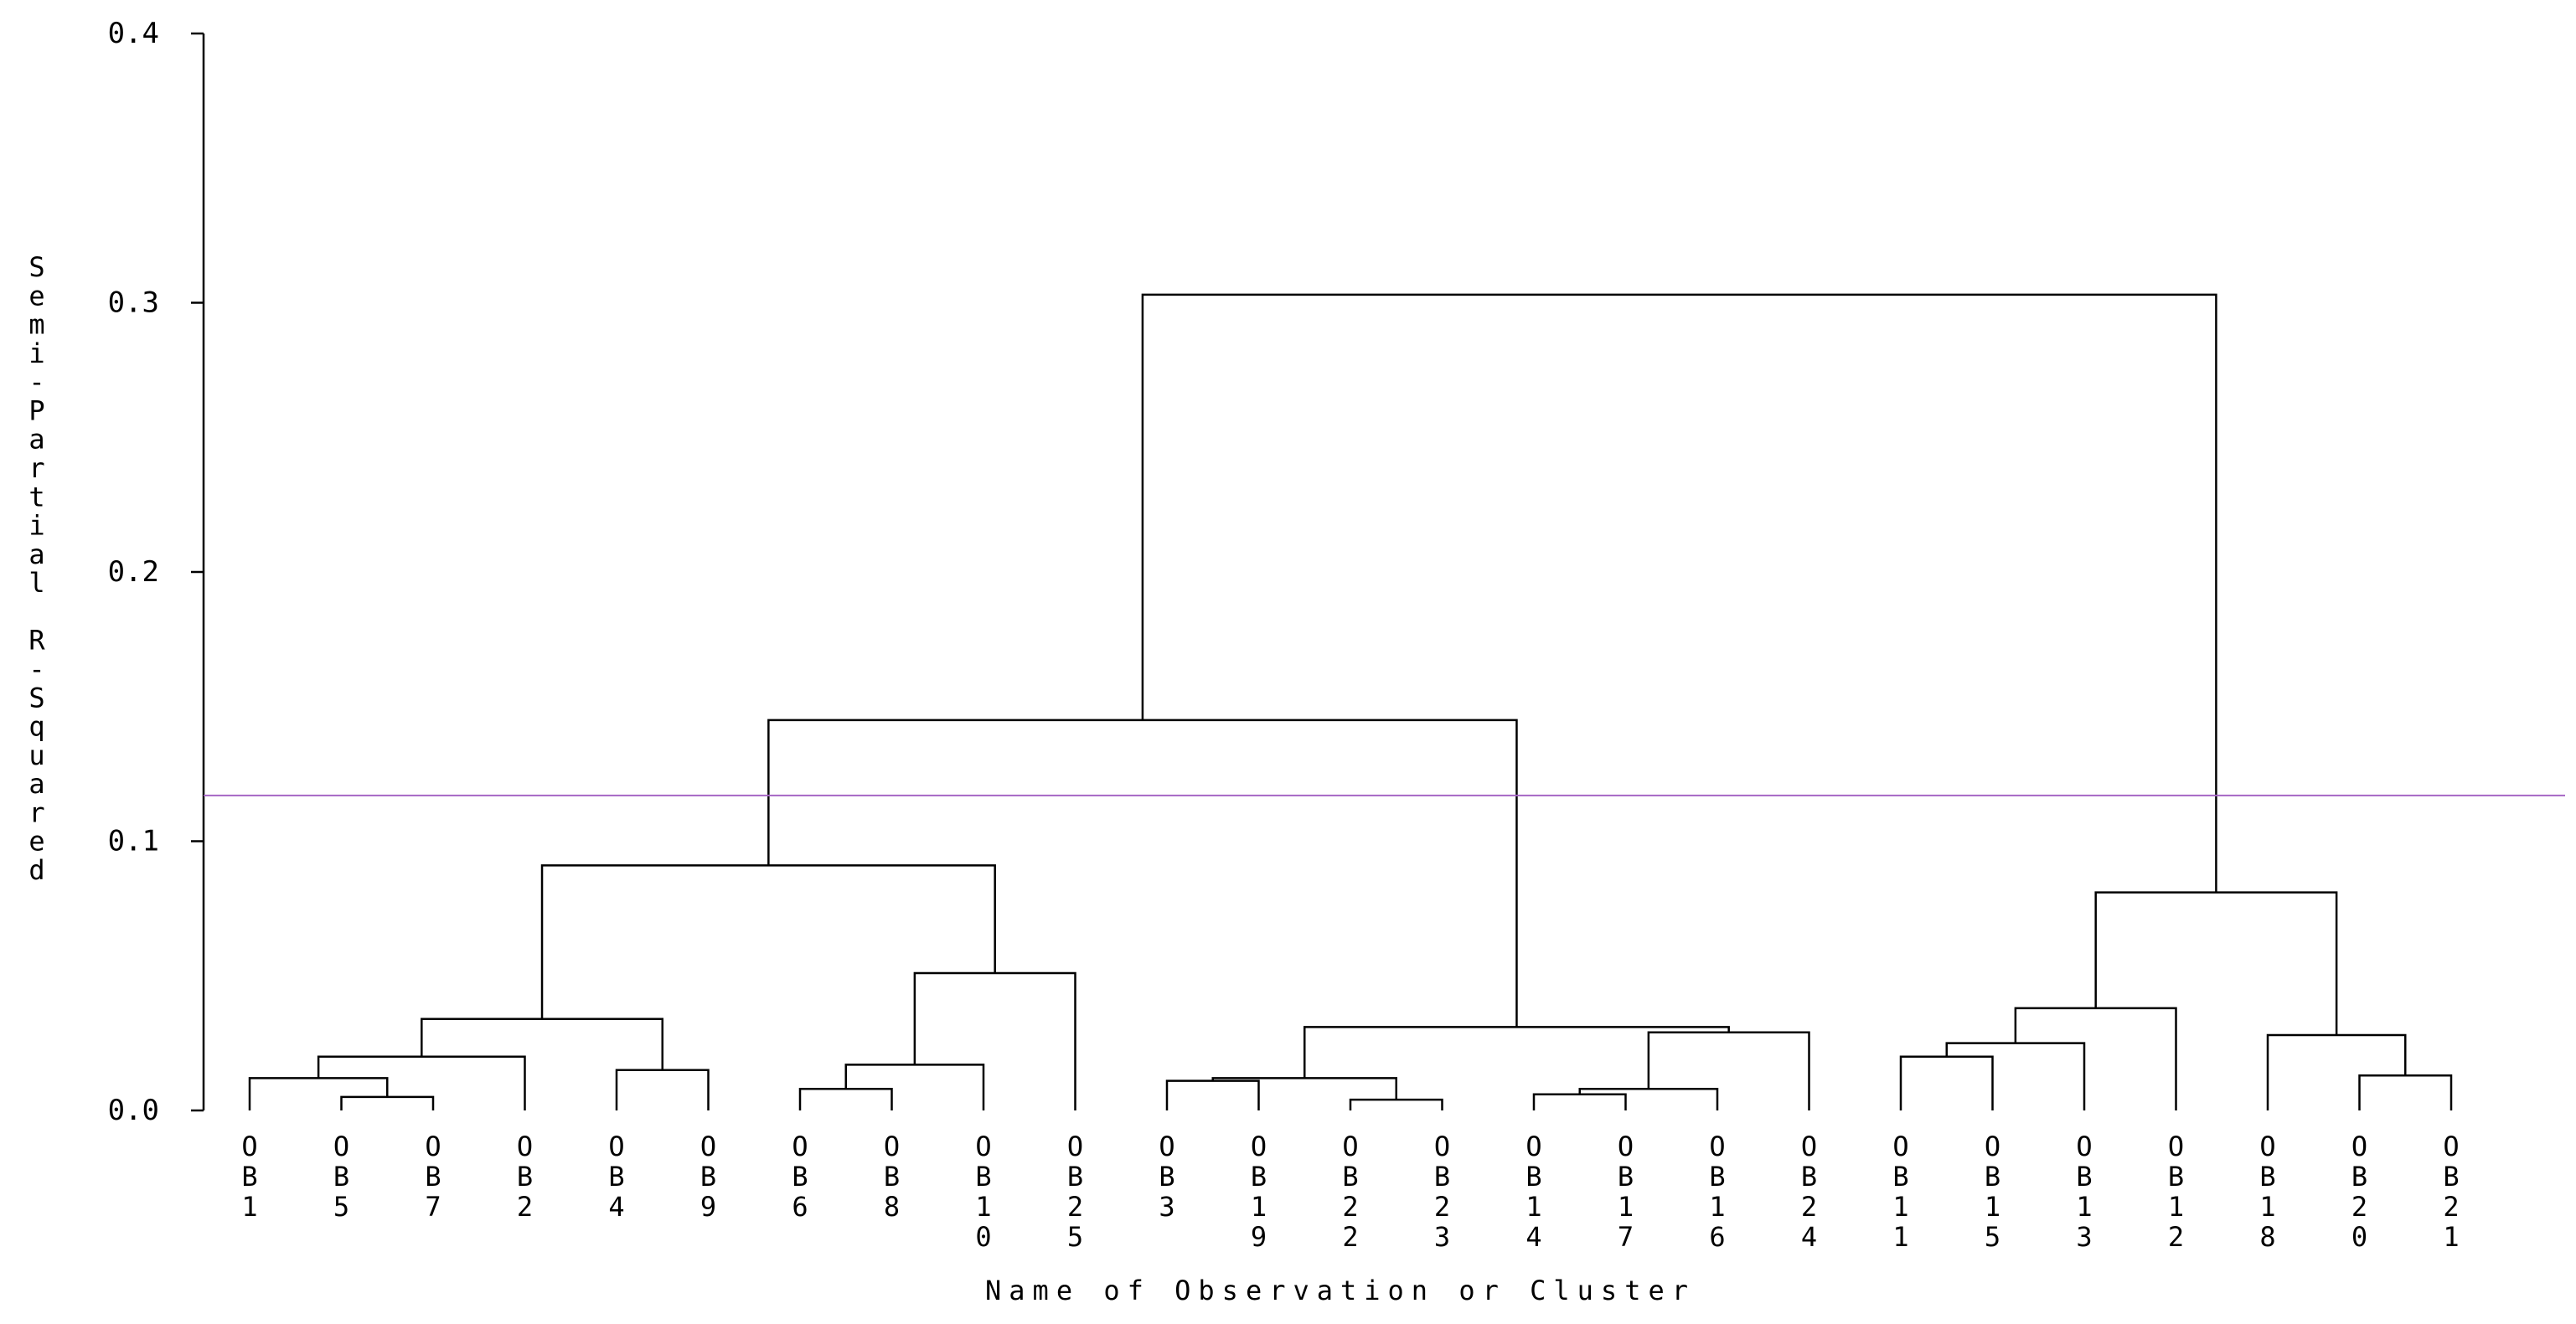 This screenshot has width=2576, height=1324. Describe the element at coordinates (133, 303) in the screenshot. I see `y-tick-label: 0.3` at that location.